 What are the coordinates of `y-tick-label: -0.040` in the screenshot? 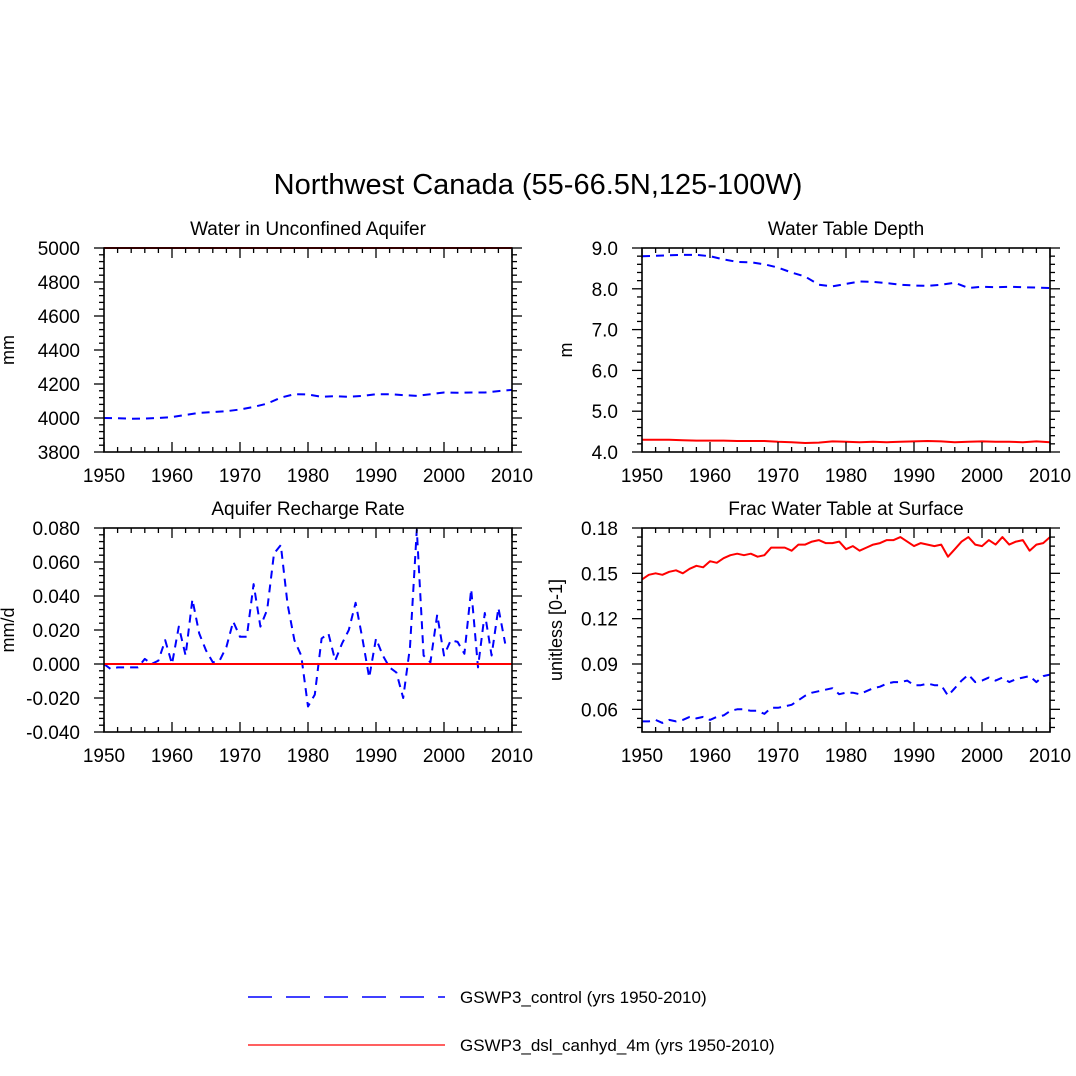 It's located at (53, 733).